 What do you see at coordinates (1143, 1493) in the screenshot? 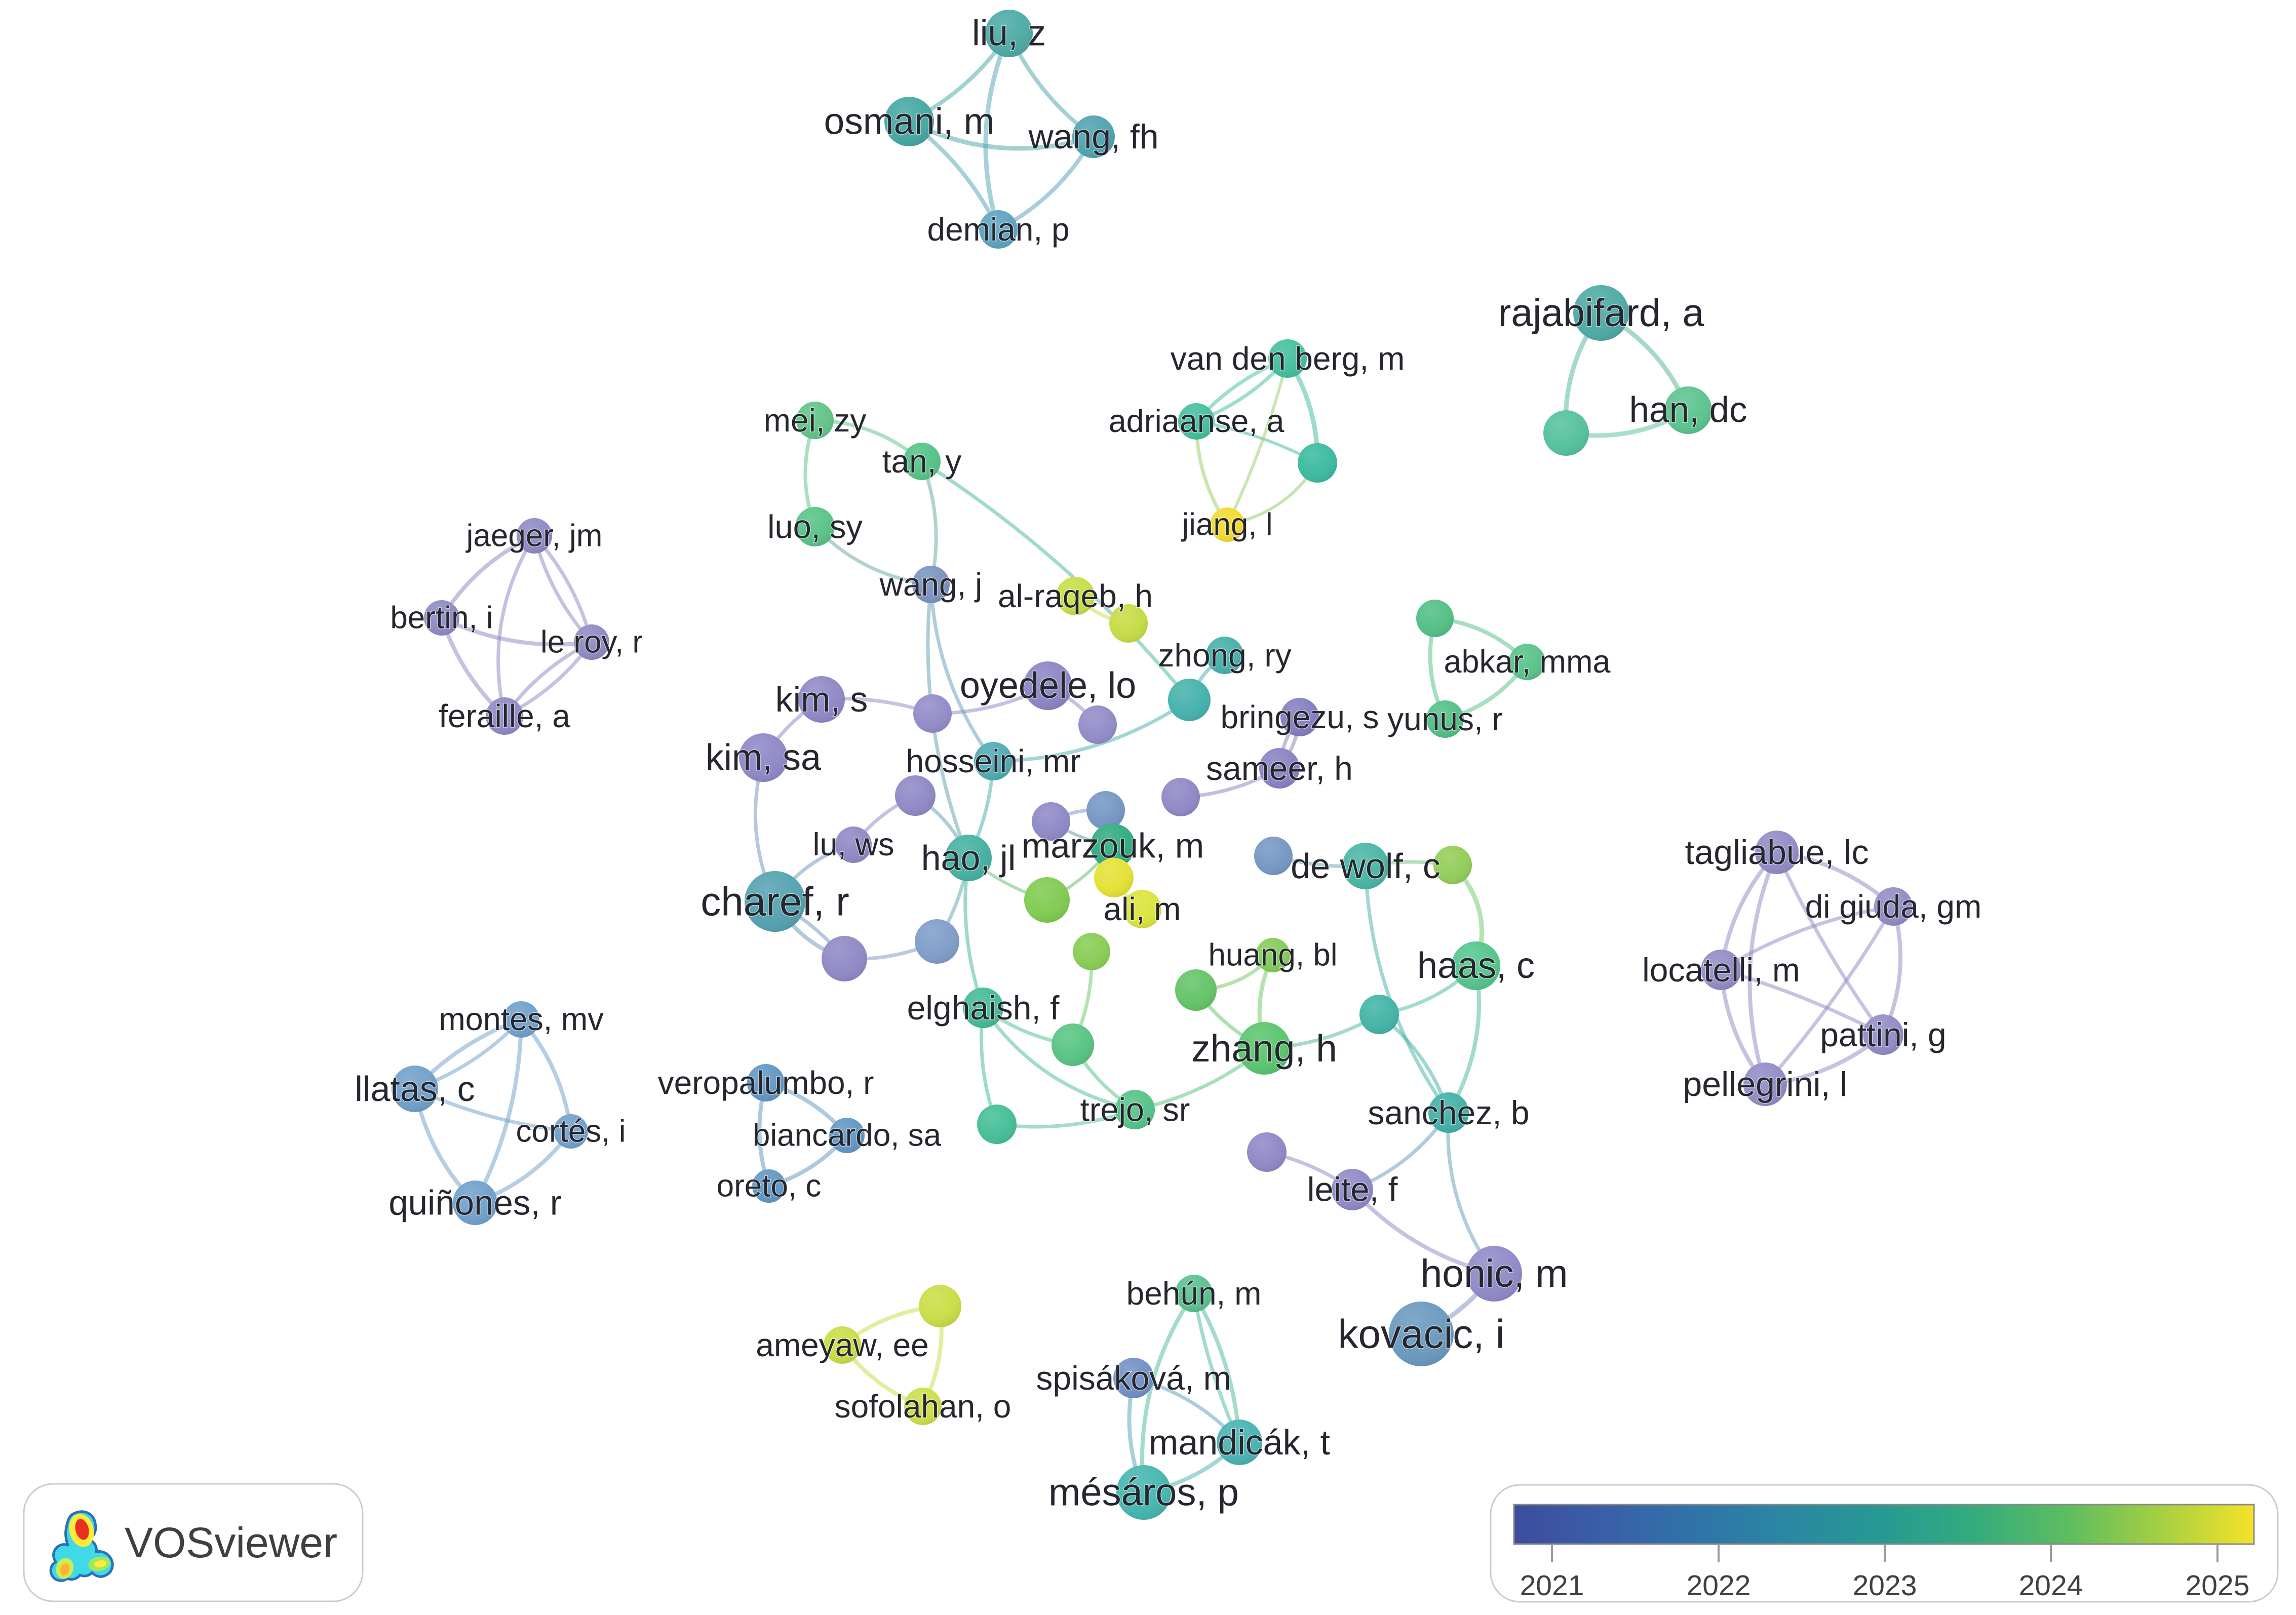
I see `svg-text: mésáros, p` at bounding box center [1143, 1493].